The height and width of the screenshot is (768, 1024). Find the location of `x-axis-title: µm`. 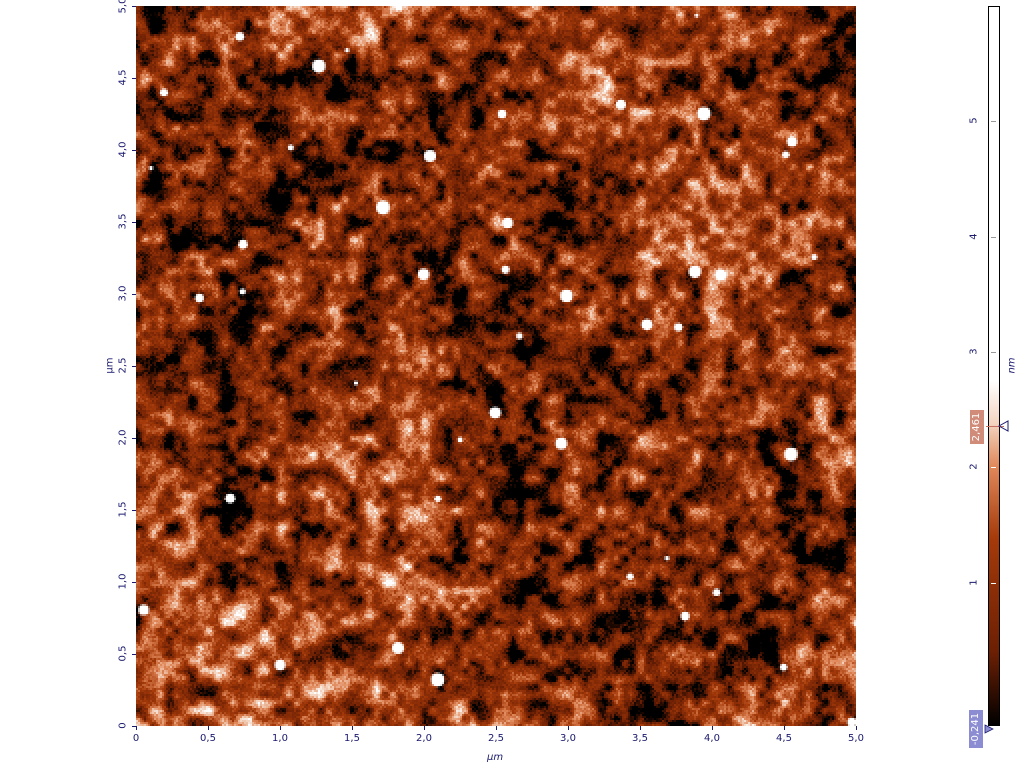

x-axis-title: µm is located at coordinates (495, 757).